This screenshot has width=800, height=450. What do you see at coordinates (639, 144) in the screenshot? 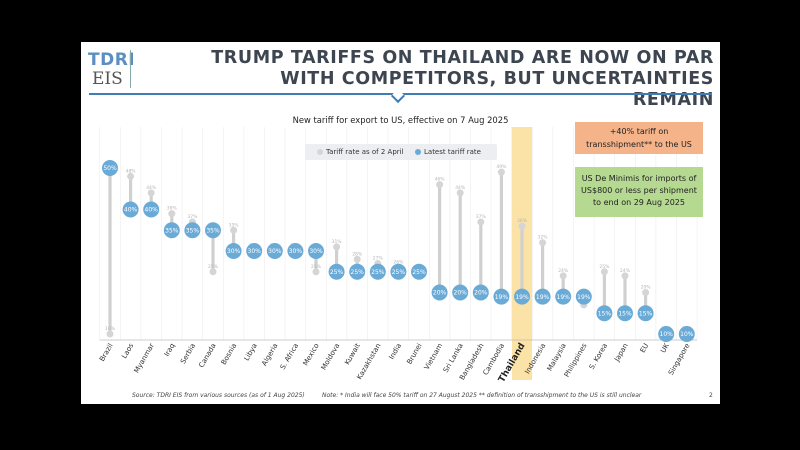
I see `transshipment-line-2: transshipment** to the US` at bounding box center [639, 144].